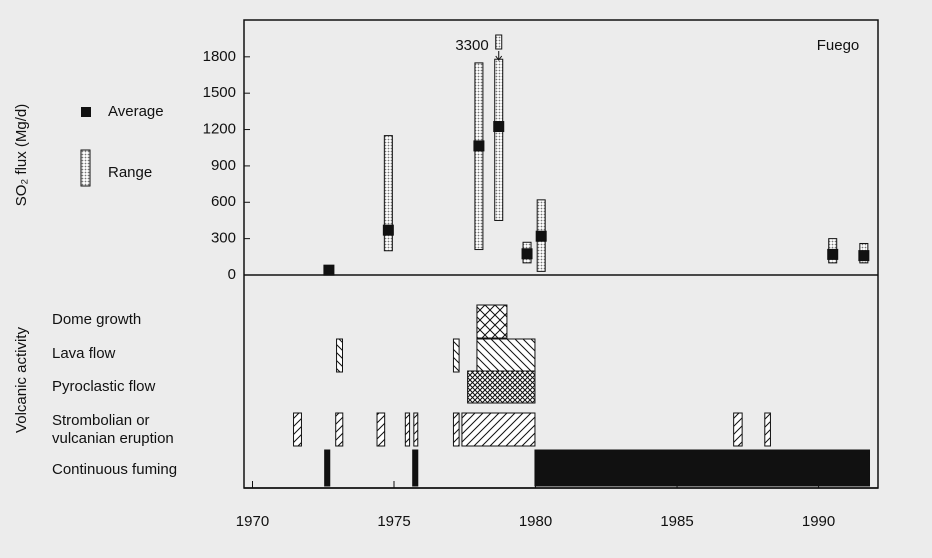  What do you see at coordinates (223, 201) in the screenshot?
I see `y-tick-label: 600` at bounding box center [223, 201].